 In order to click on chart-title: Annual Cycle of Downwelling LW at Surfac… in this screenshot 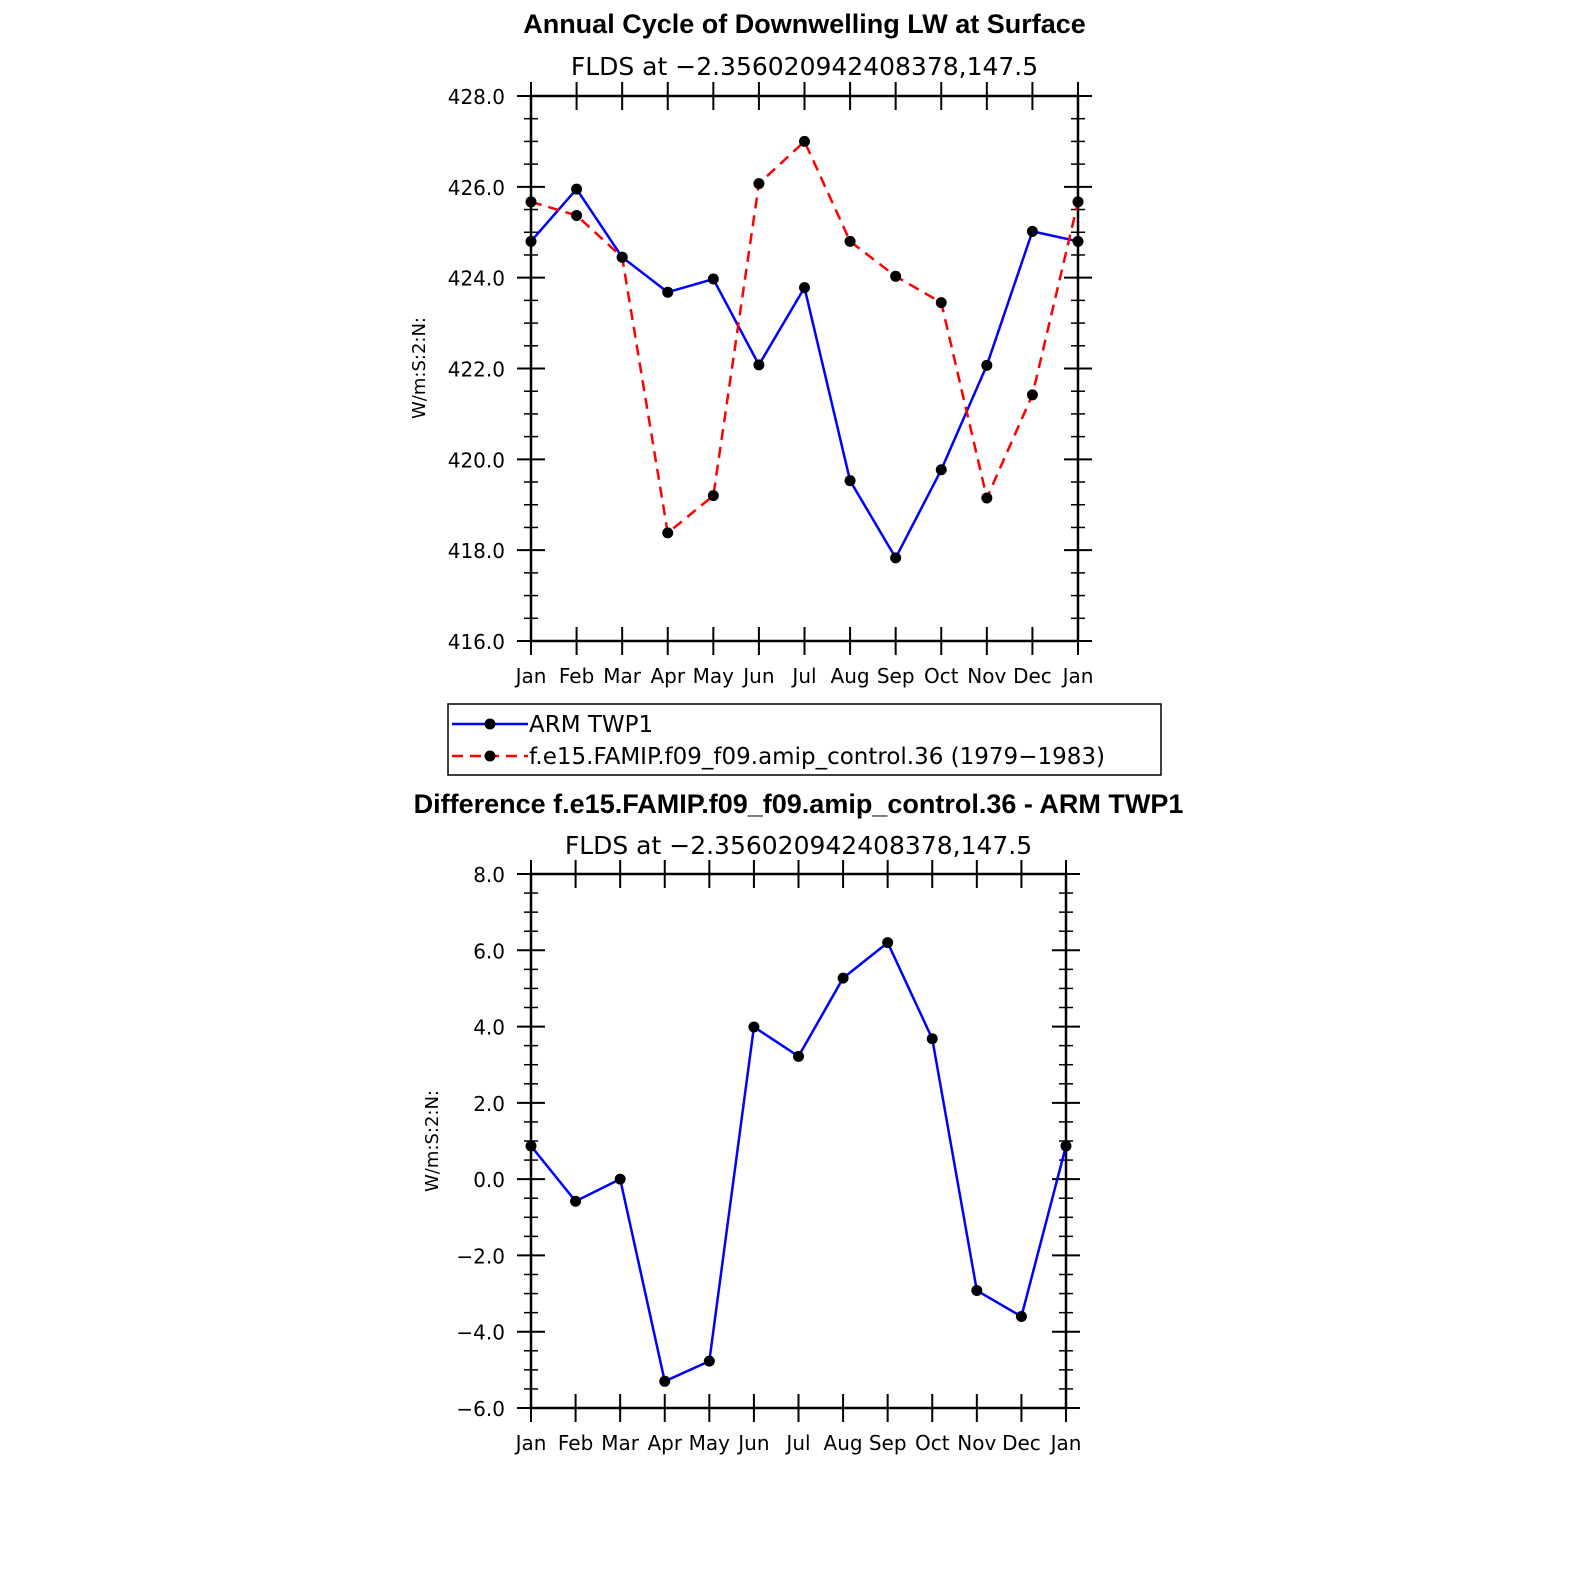, I will do `click(804, 24)`.